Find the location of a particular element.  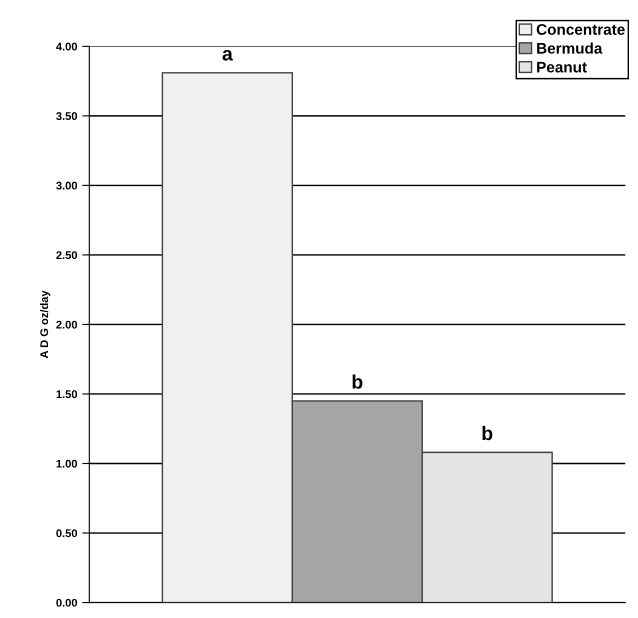

y-tick-label: 2.00 is located at coordinates (67, 324).